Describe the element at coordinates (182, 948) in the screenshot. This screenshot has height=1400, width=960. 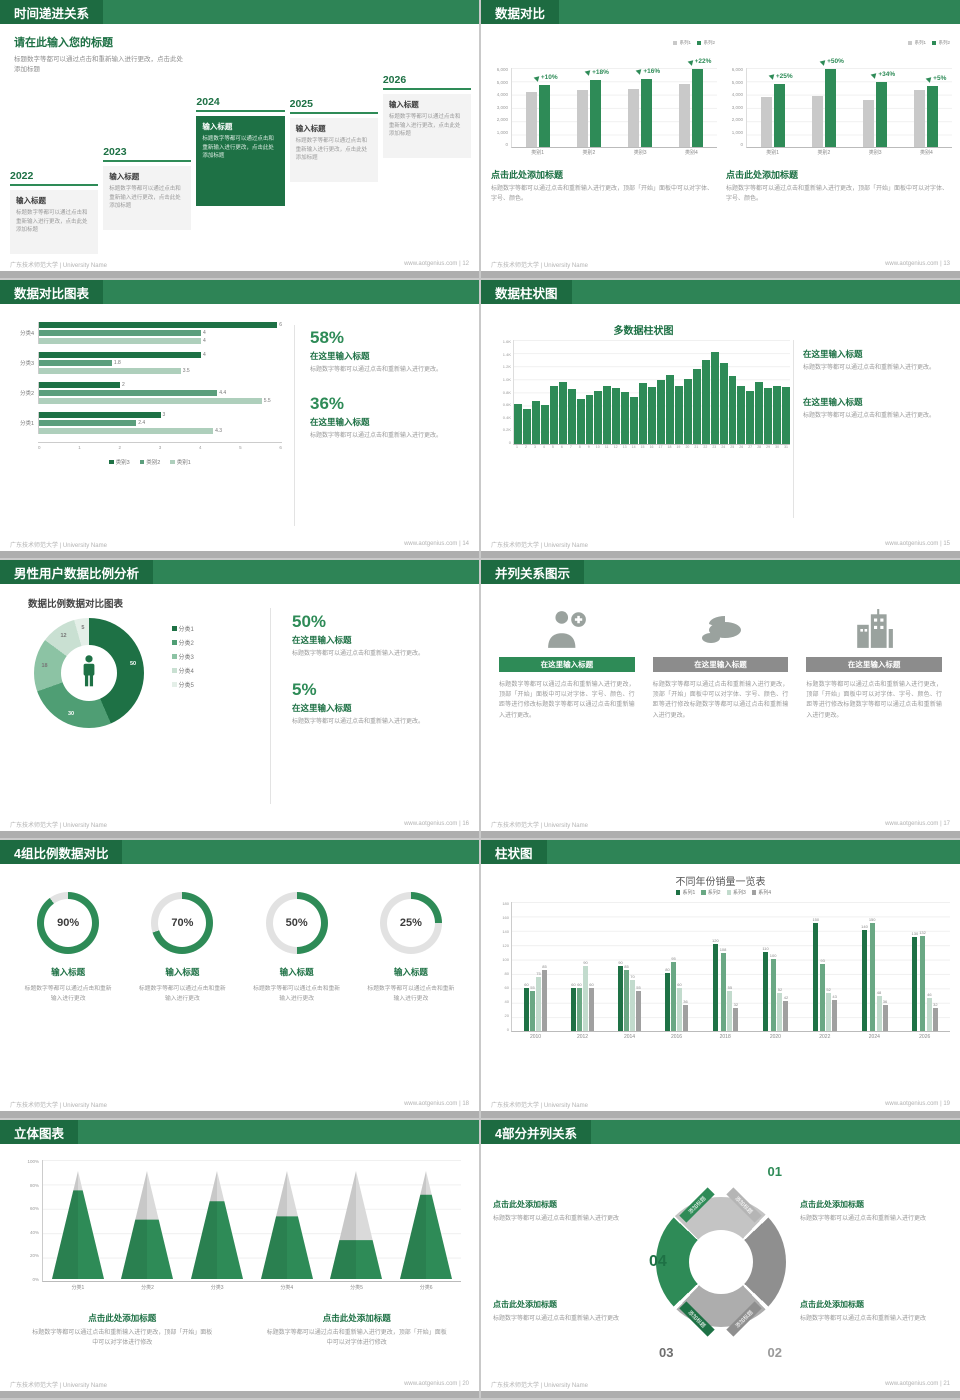
I see `ring-column: 70% 输入标题 标题数字等都可以通过点击和重新输入进行更改` at that location.